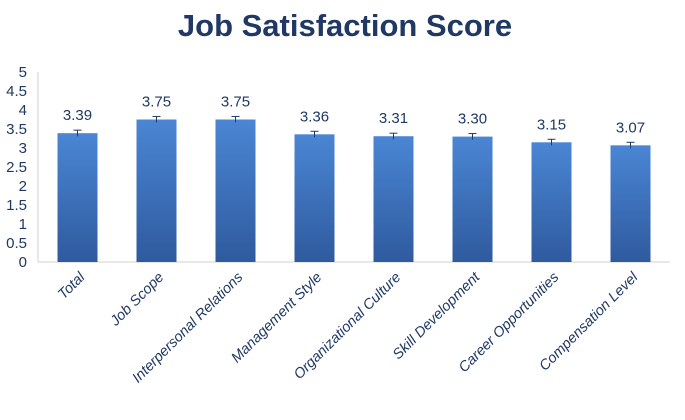 This screenshot has height=420, width=685. Describe the element at coordinates (16, 205) in the screenshot. I see `y-tick-label: 1.5` at that location.